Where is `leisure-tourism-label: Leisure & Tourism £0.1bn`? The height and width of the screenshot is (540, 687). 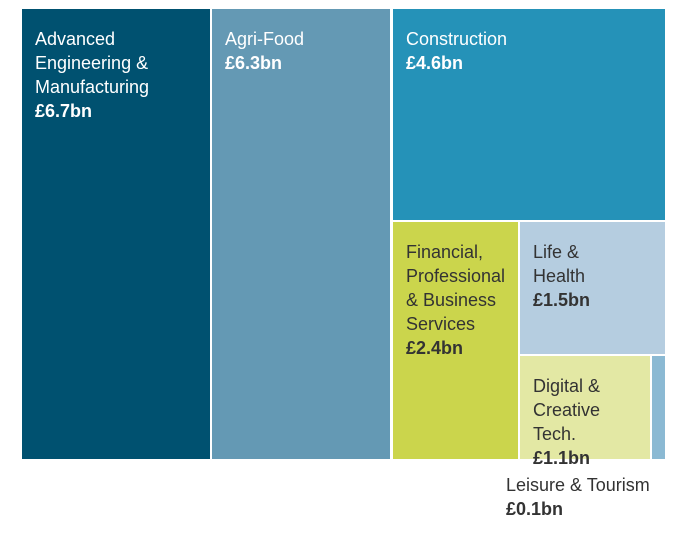
leisure-tourism-label: Leisure & Tourism £0.1bn is located at coordinates (578, 497).